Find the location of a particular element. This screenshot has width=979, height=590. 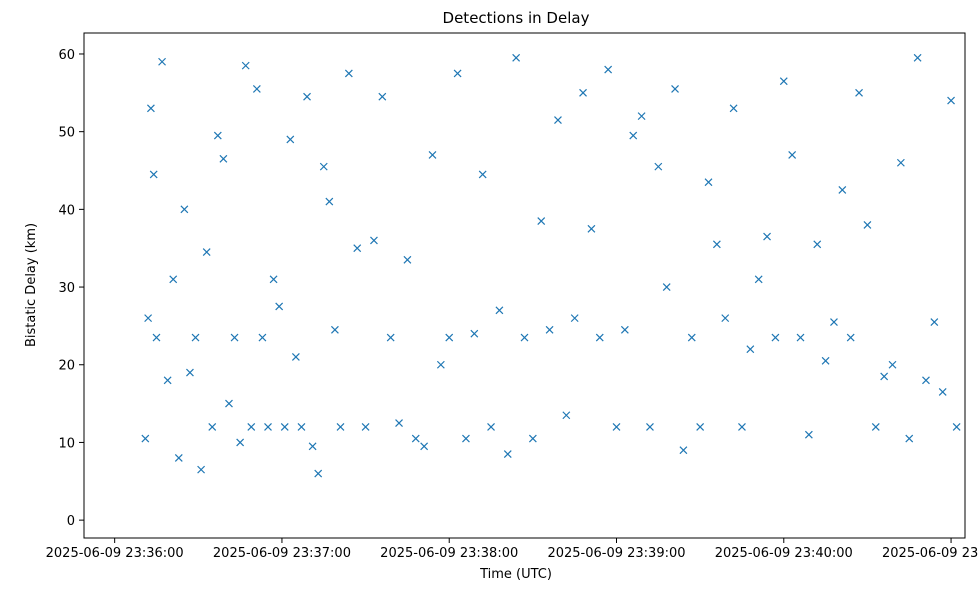

y-axis-title: Bistatic Delay (km) is located at coordinates (31, 285).